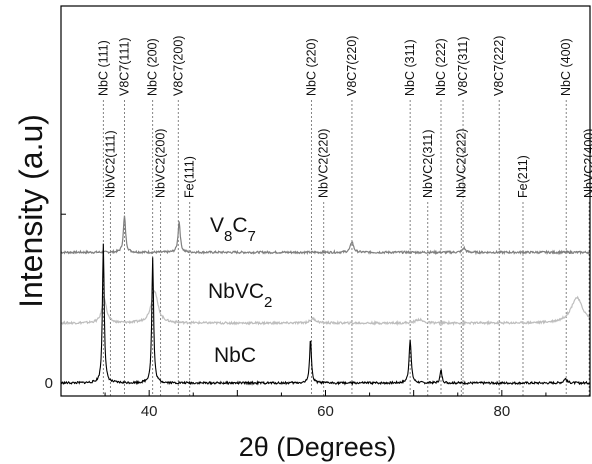 Image resolution: width=592 pixels, height=464 pixels. I want to click on reference-label: V8C7(222), so click(499, 66).